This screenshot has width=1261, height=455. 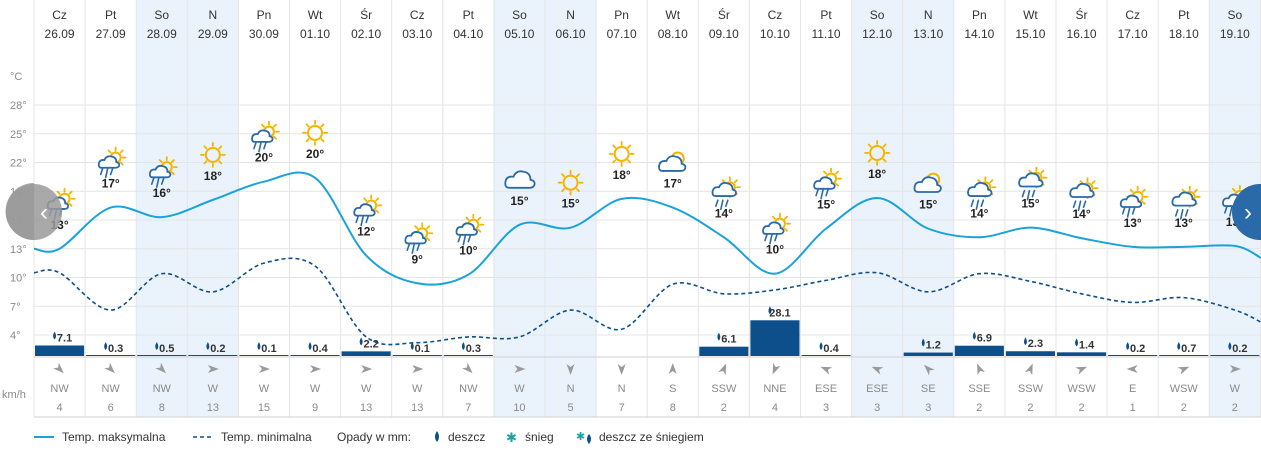 I want to click on wind-direction: E, so click(x=1132, y=389).